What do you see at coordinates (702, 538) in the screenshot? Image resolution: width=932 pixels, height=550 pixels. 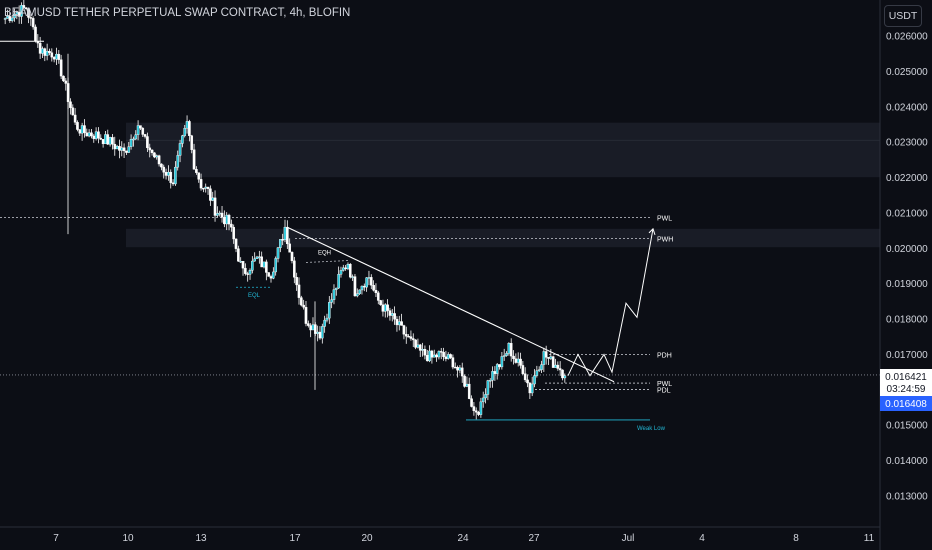 I see `time-tick-label: 4` at bounding box center [702, 538].